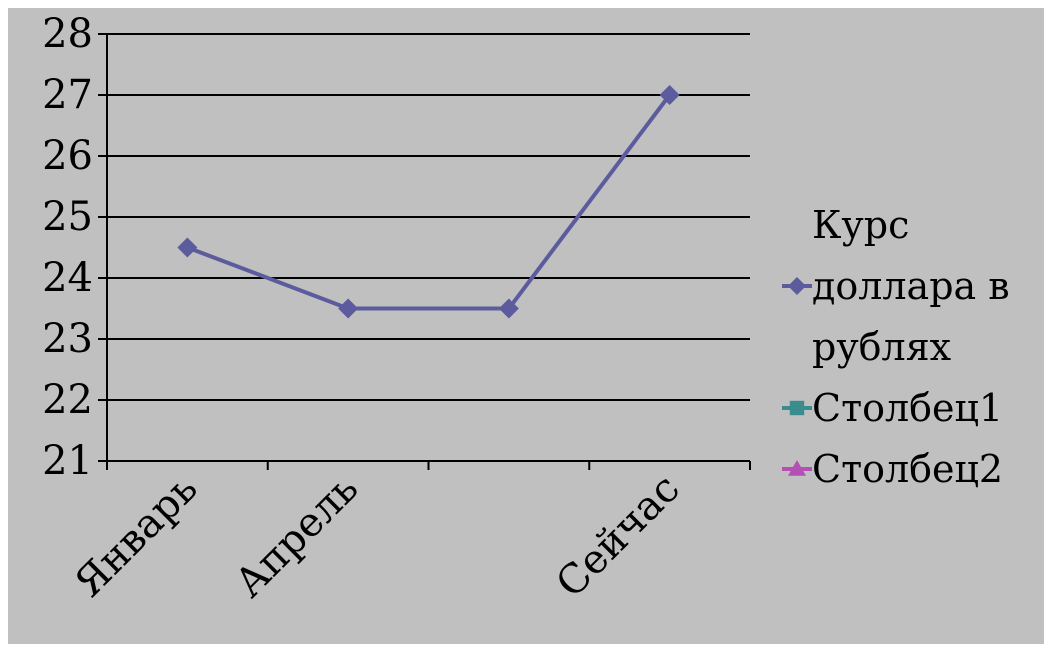 The height and width of the screenshot is (654, 1052). What do you see at coordinates (67, 95) in the screenshot?
I see `y-tick-label: 27` at bounding box center [67, 95].